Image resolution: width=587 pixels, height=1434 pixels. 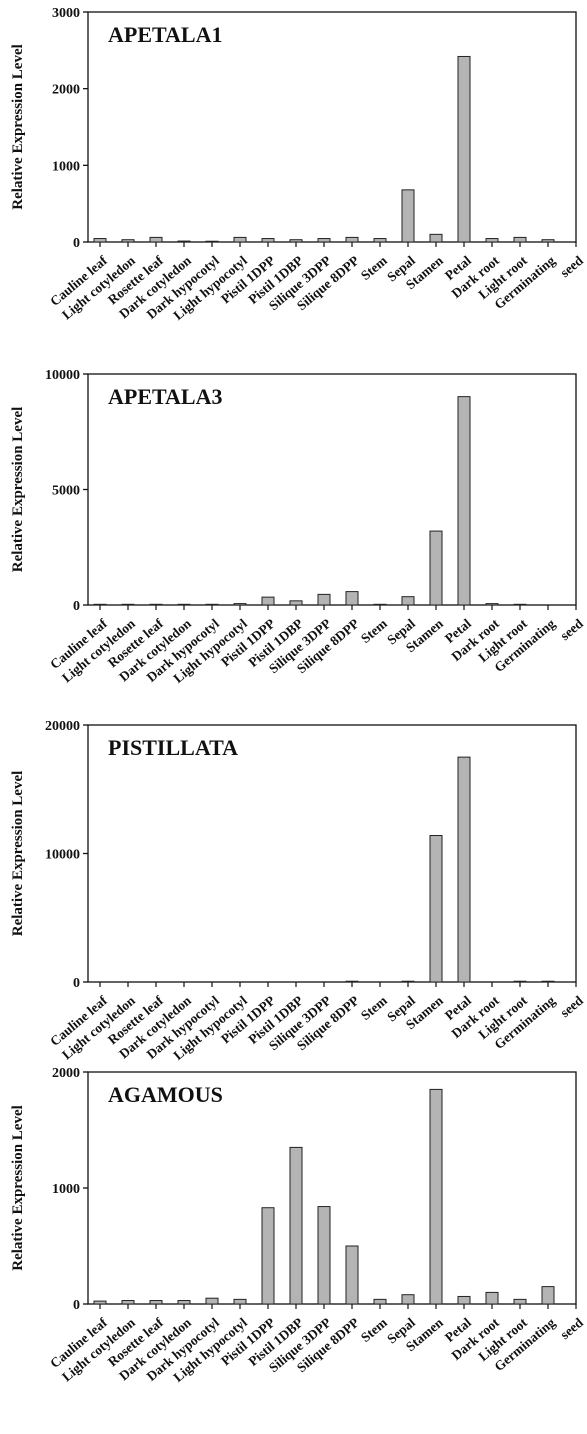 What do you see at coordinates (66, 13) in the screenshot?
I see `y-tick-label: 3000` at bounding box center [66, 13].